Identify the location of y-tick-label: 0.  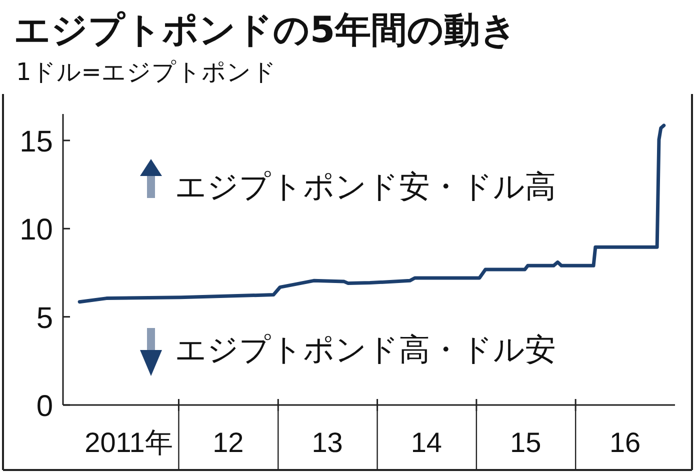
(44, 406).